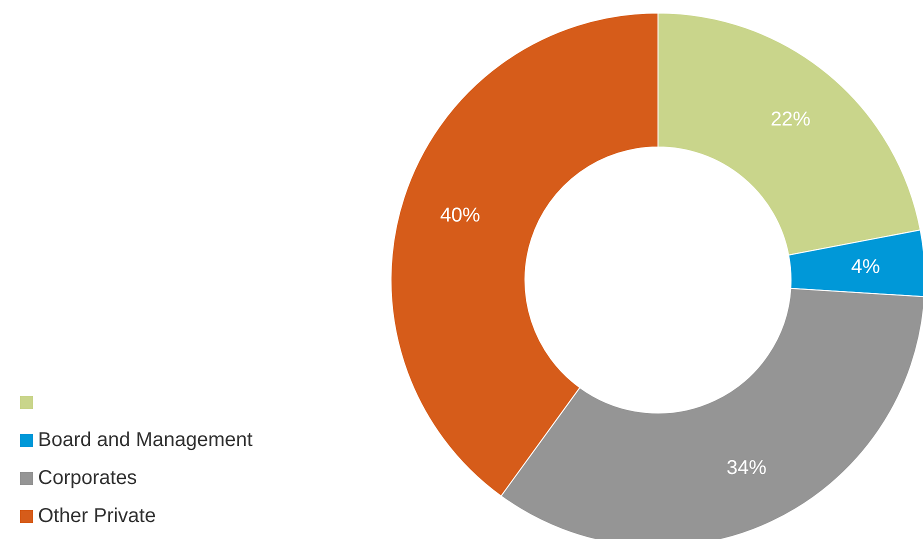  What do you see at coordinates (97, 516) in the screenshot?
I see `legend-label: Other Private` at bounding box center [97, 516].